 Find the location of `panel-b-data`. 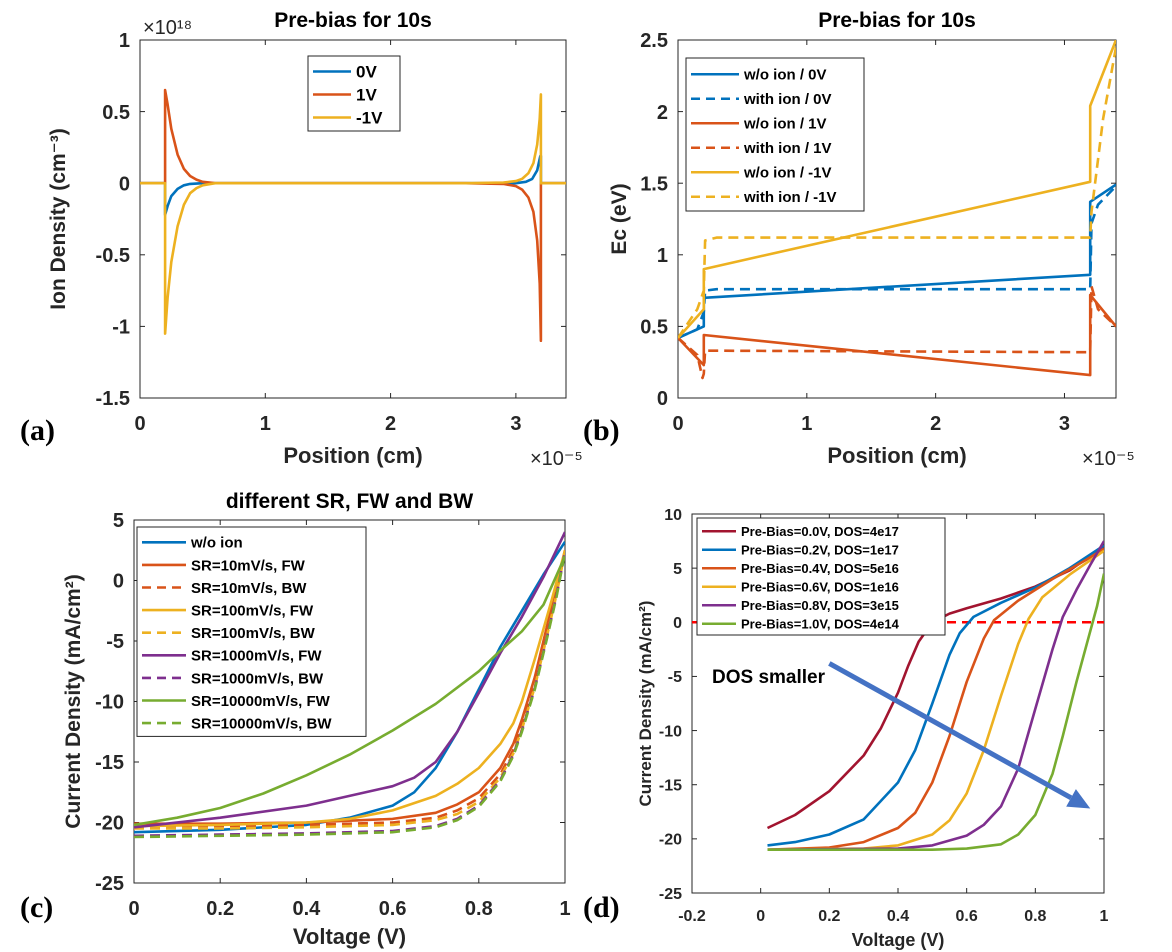

panel-b-data is located at coordinates (897, 210).